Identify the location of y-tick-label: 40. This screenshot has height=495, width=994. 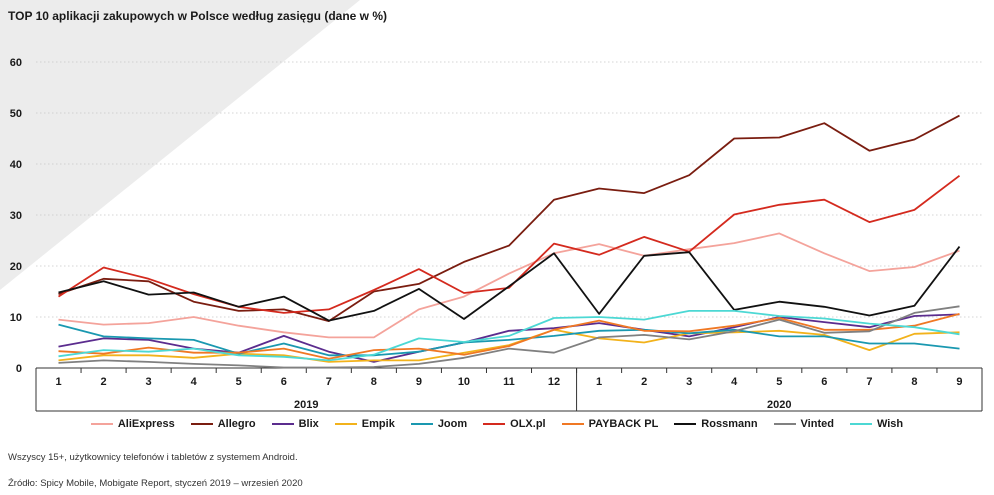
(16, 165).